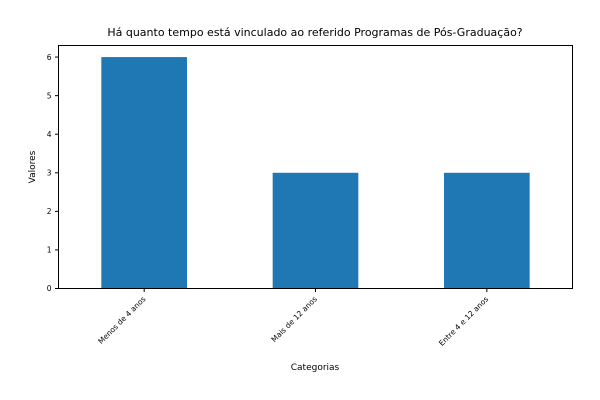 The height and width of the screenshot is (400, 600). Describe the element at coordinates (121, 319) in the screenshot. I see `x-tick-label-0: Menos de 4 anos` at that location.